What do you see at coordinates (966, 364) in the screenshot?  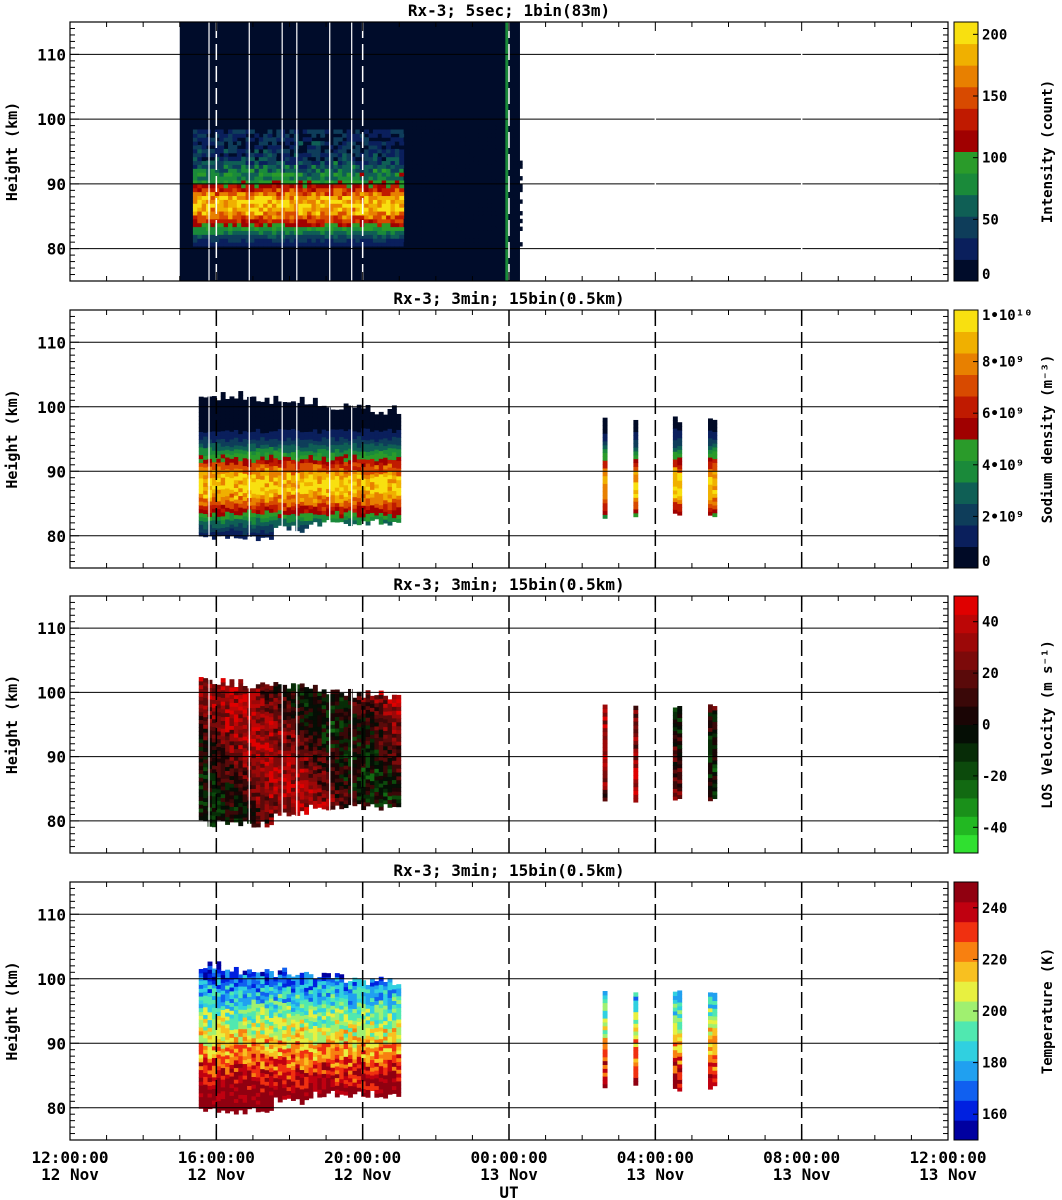 I see `colorbar-swatch` at bounding box center [966, 364].